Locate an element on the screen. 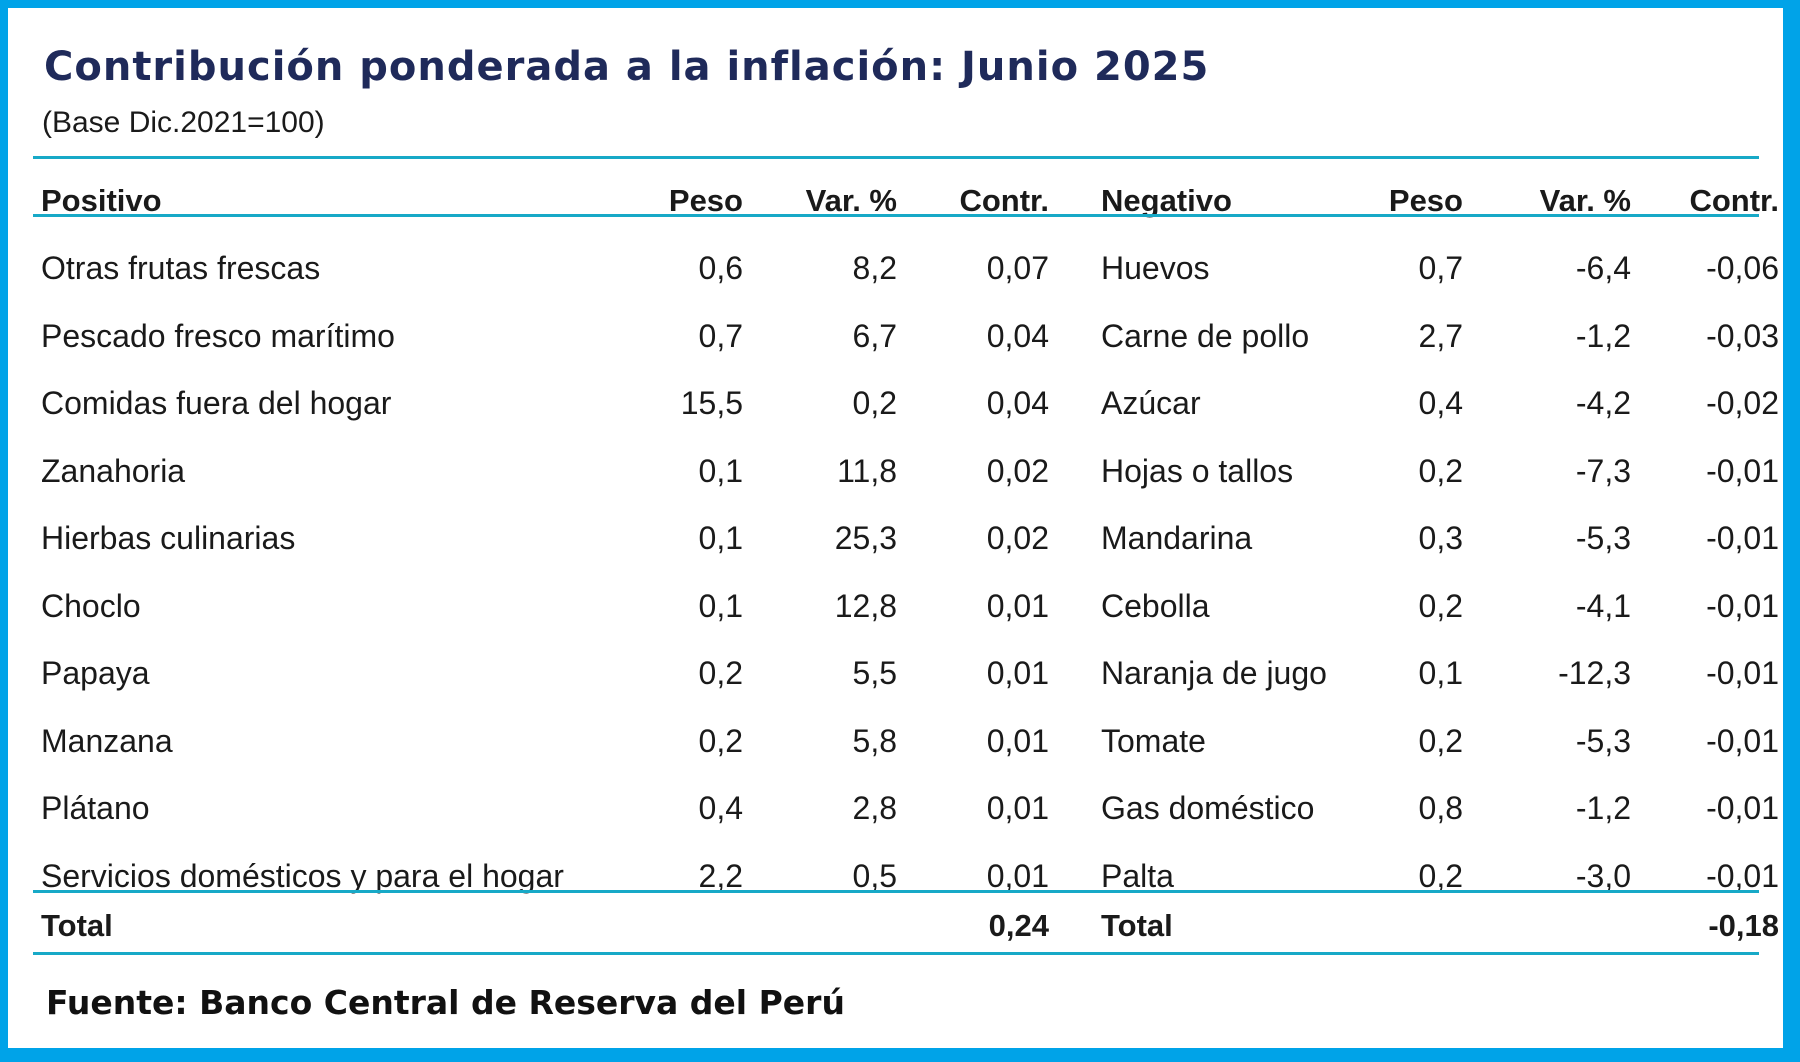 The image size is (1800, 1062). cell-neg-item: Palta is located at coordinates (1137, 875).